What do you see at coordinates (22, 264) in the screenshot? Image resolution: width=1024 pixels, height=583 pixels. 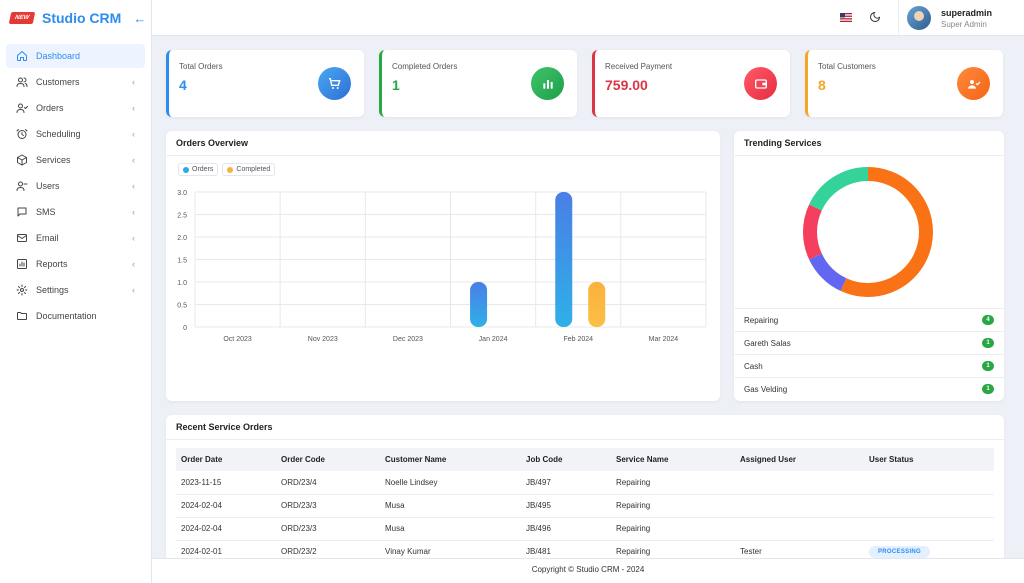 I see `chart-icon` at bounding box center [22, 264].